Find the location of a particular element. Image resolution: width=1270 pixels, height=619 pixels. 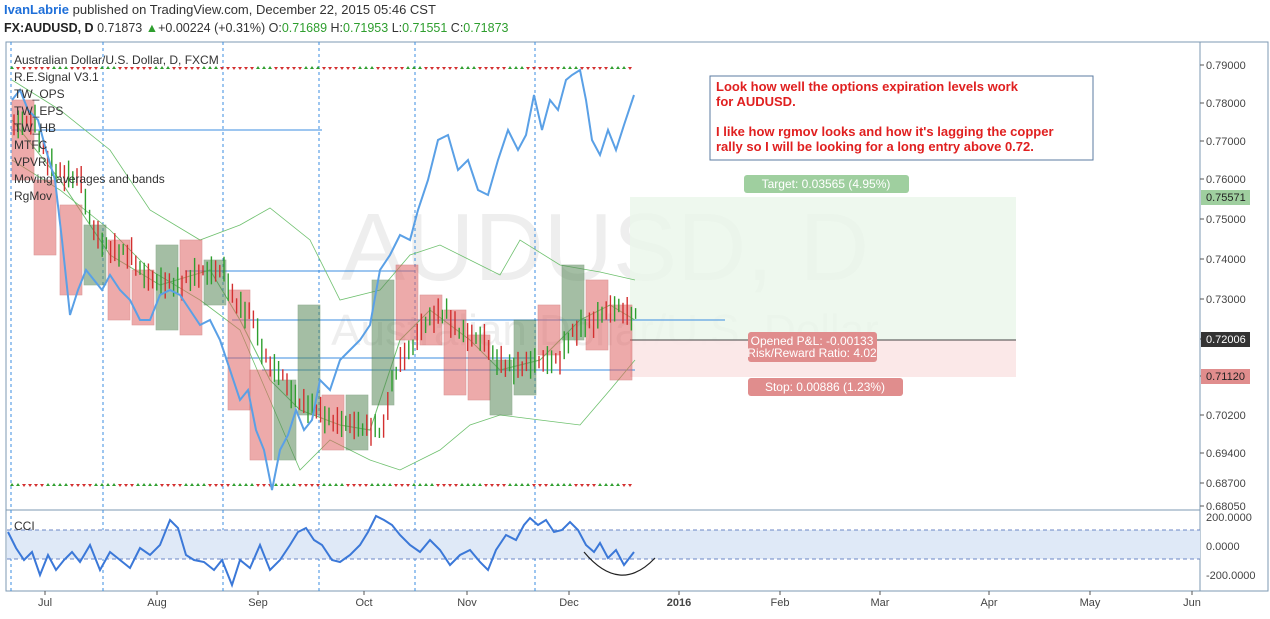

price-tick-label: 0.70200 is located at coordinates (1226, 416).